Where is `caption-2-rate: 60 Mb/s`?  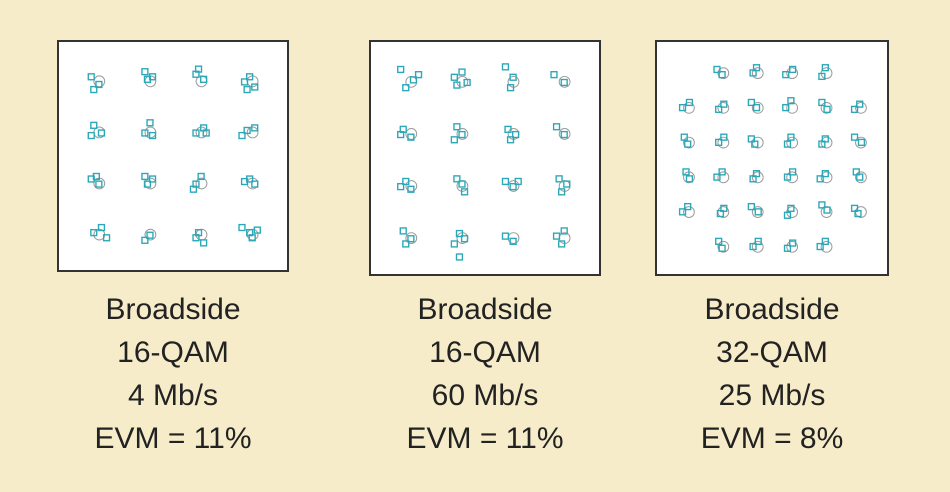 caption-2-rate: 60 Mb/s is located at coordinates (485, 395).